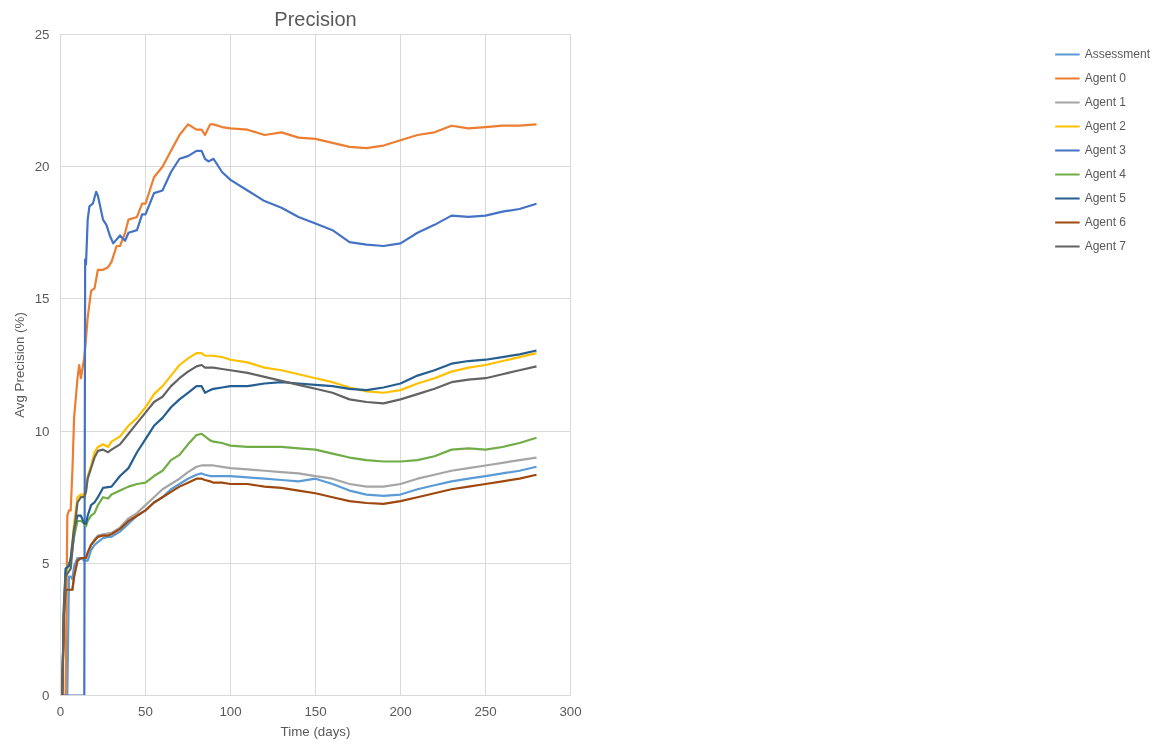  I want to click on x-axis-title: Time (days), so click(315, 731).